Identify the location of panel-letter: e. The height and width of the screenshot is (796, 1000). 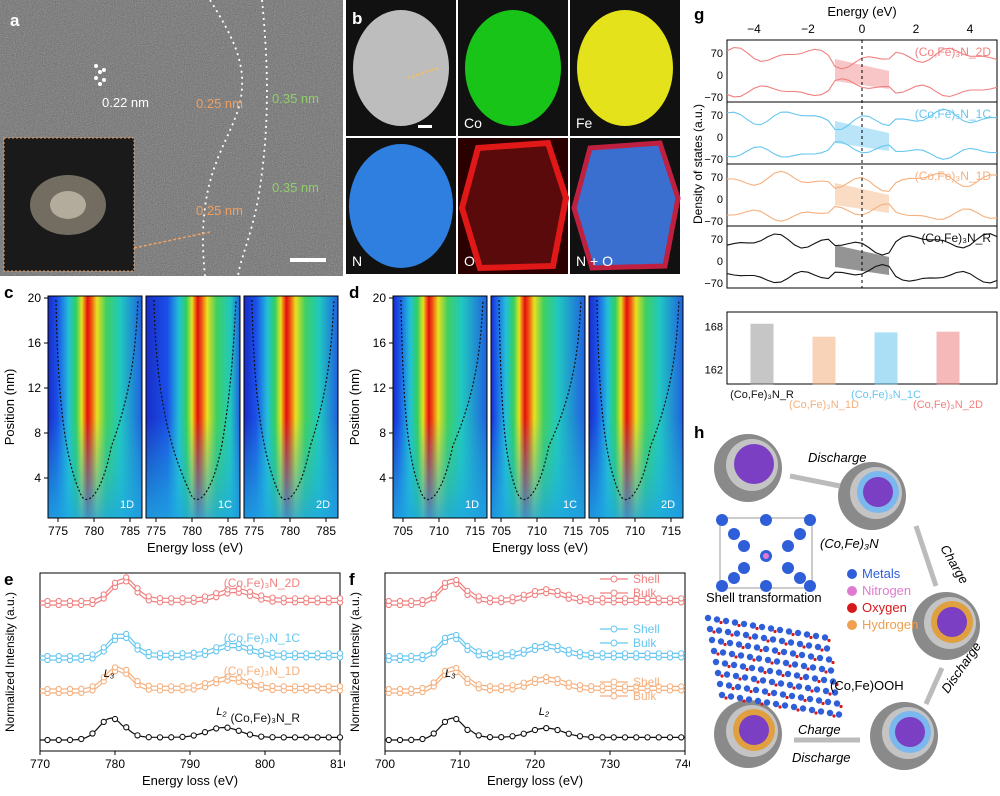
(8, 579).